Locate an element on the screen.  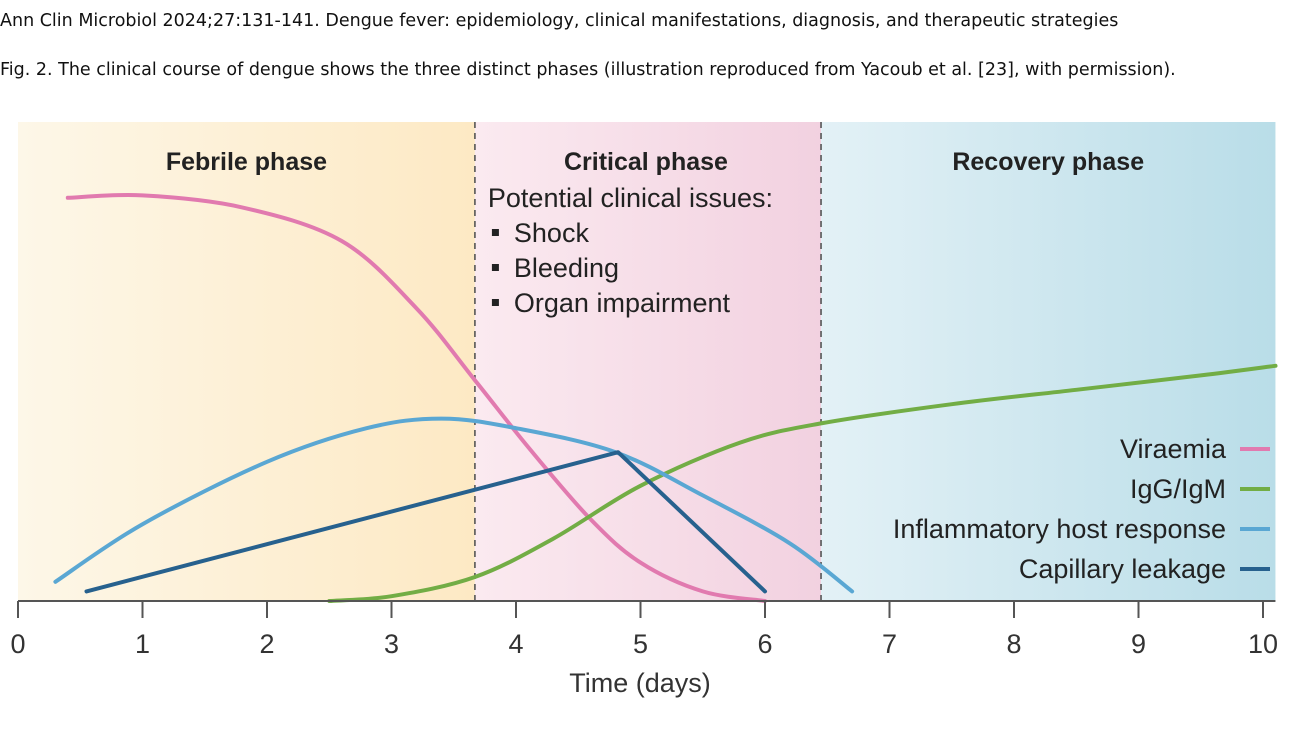
legend-label-inflammatory-host-response: Inflammatory host response is located at coordinates (1059, 529).